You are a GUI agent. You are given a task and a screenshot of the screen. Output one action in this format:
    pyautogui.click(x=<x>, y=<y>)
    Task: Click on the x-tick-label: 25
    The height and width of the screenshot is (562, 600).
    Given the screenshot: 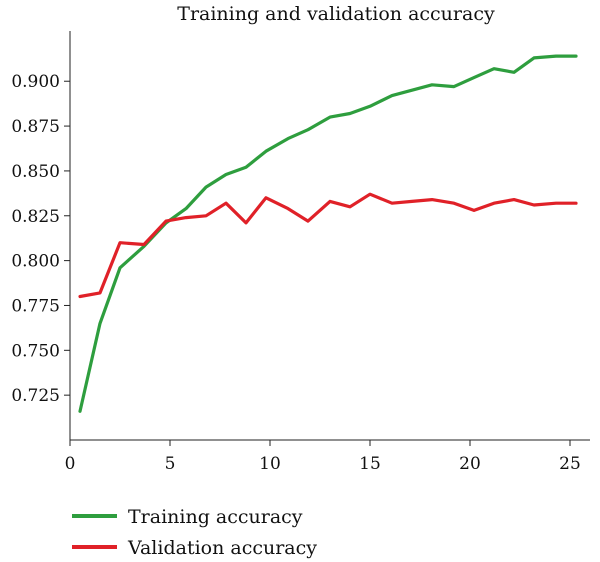 What is the action you would take?
    pyautogui.click(x=570, y=464)
    